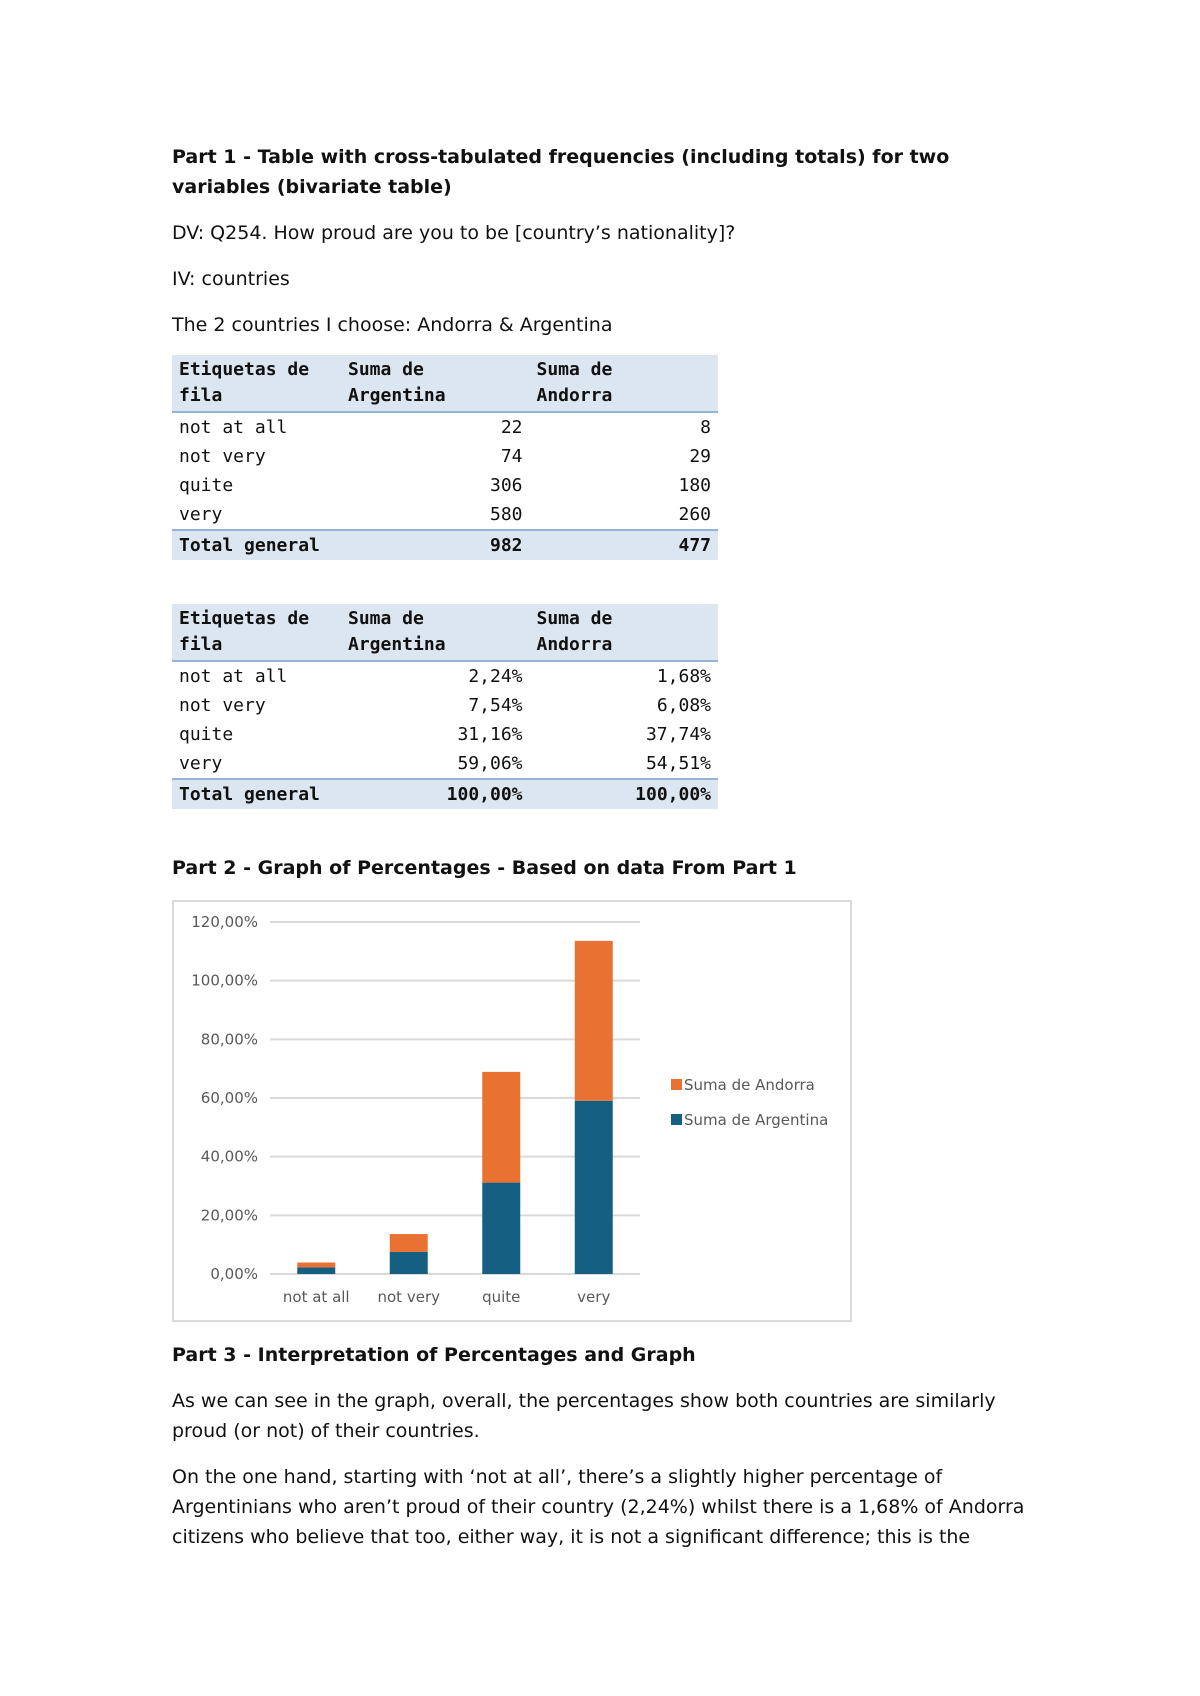 The width and height of the screenshot is (1200, 1696). Describe the element at coordinates (683, 705) in the screenshot. I see `table-cell: 6,08%` at that location.